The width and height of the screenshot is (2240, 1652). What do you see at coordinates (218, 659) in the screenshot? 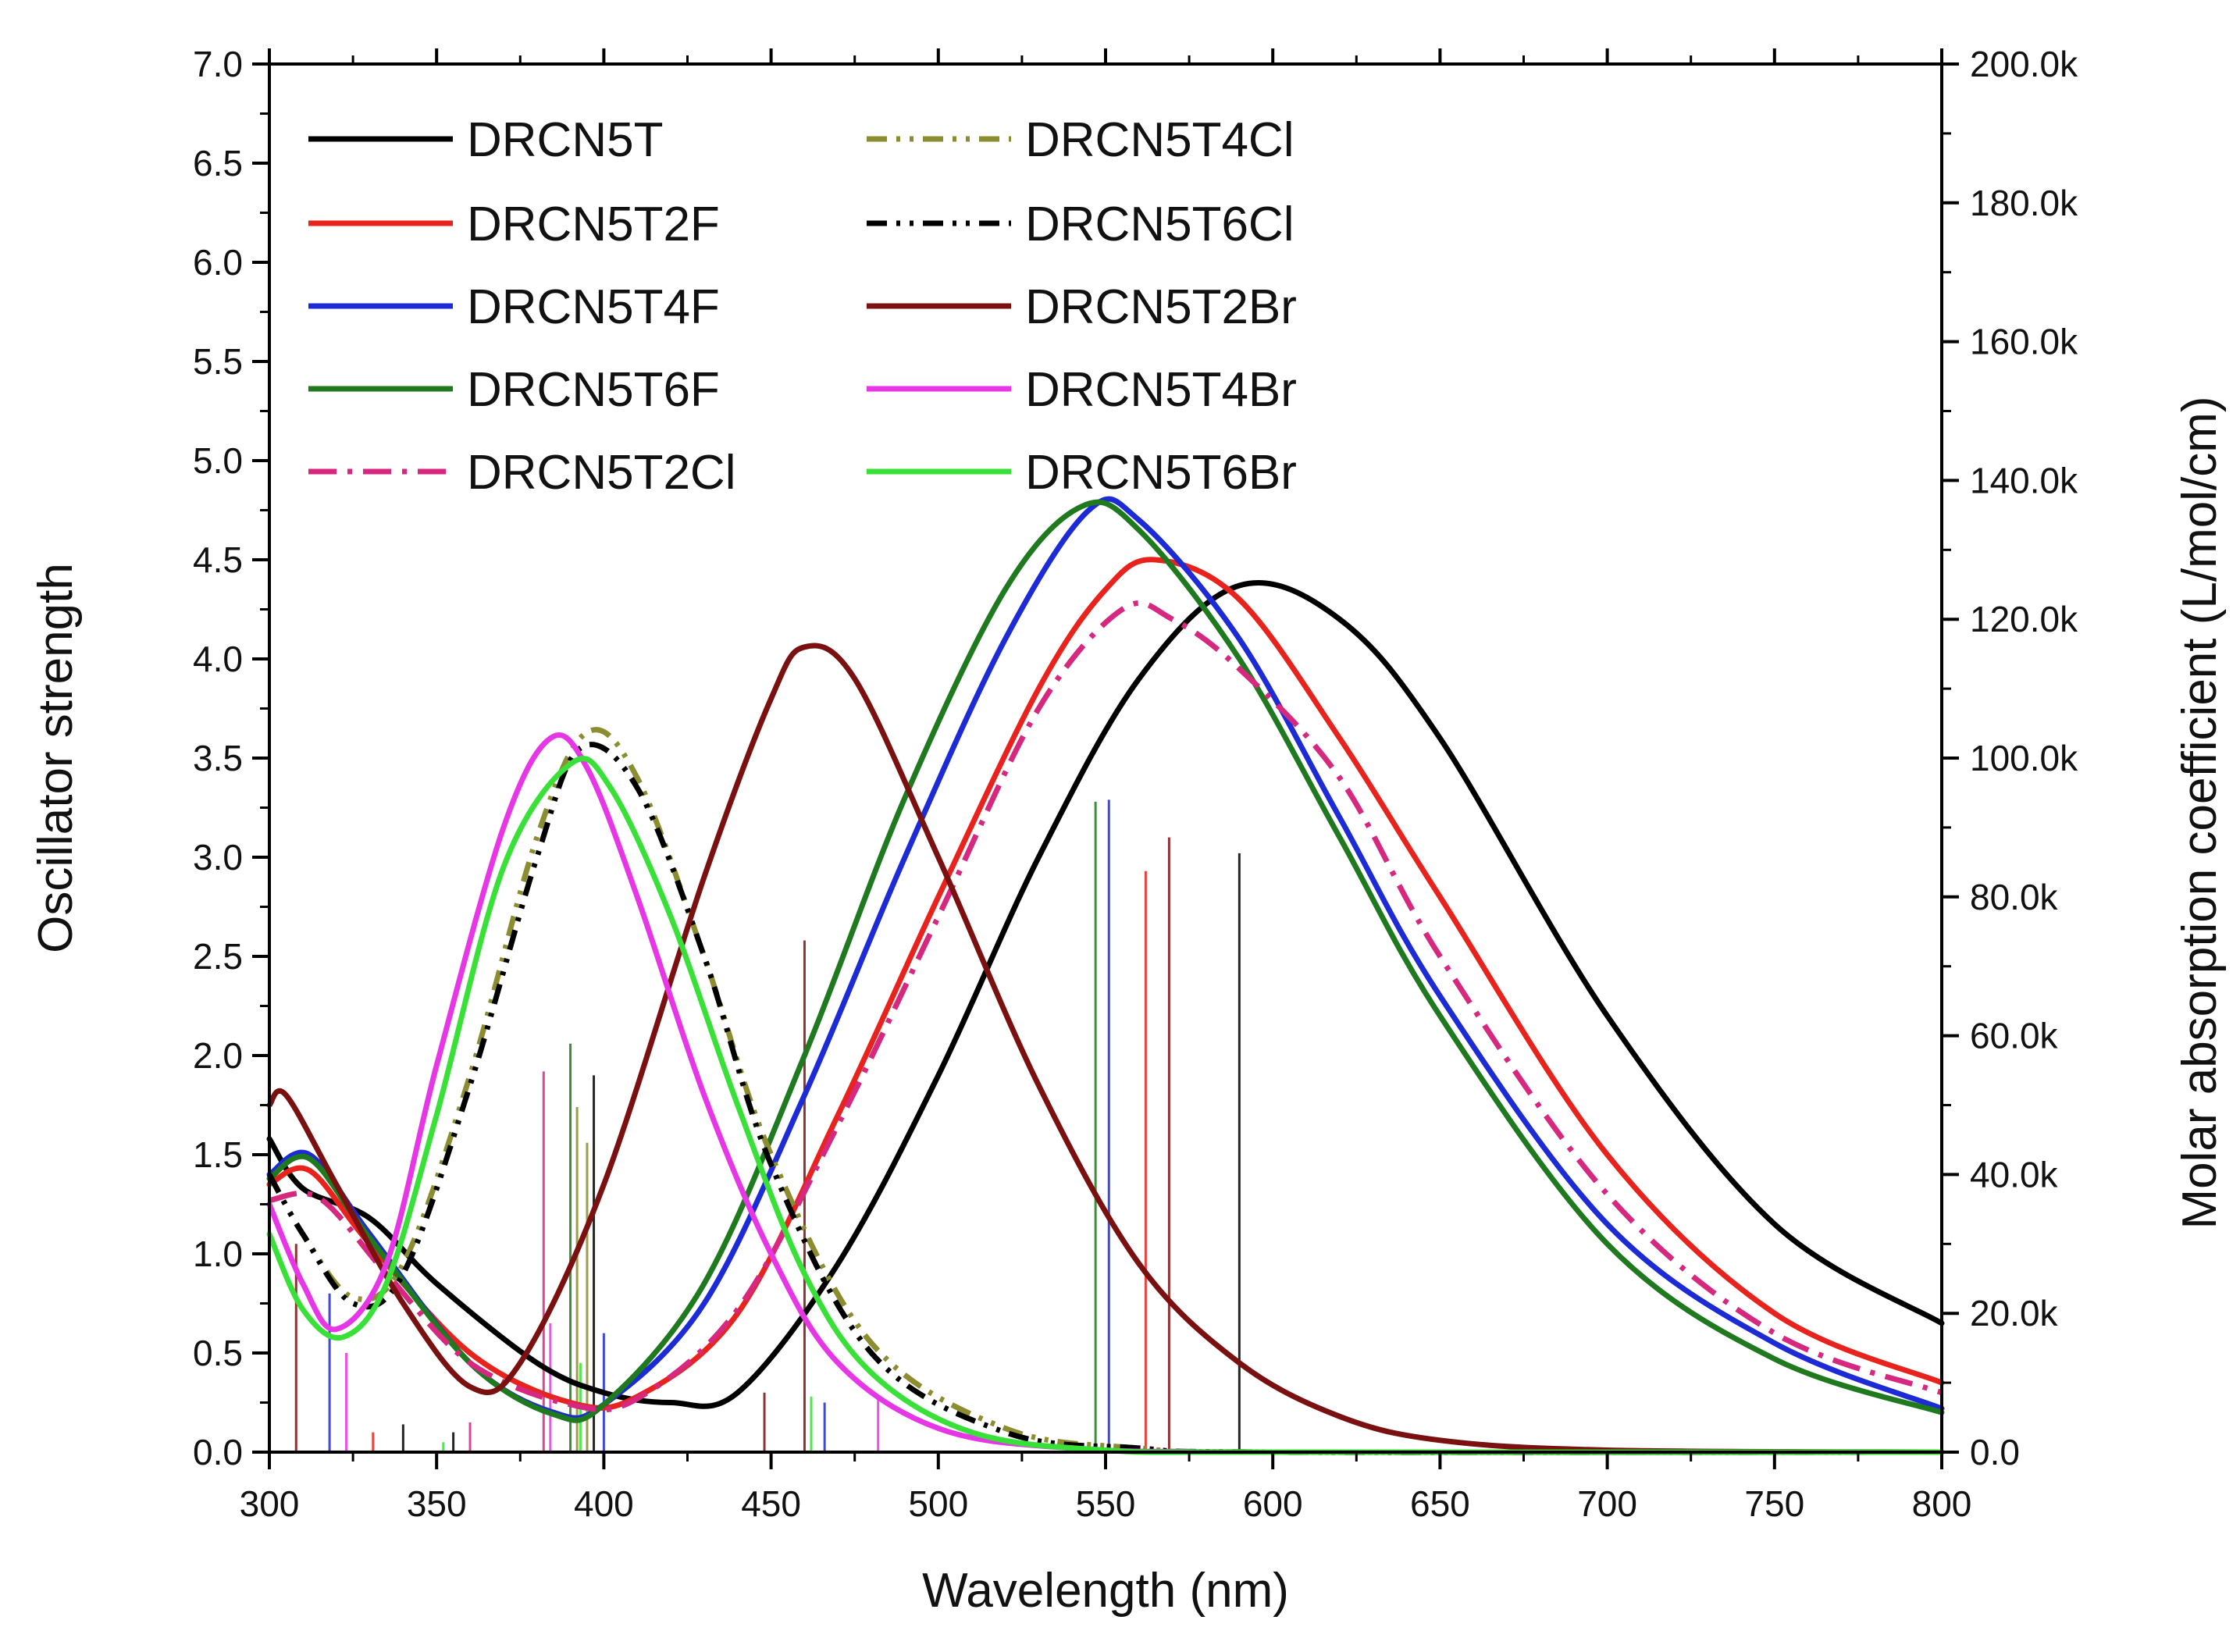
I see `y-tick-label: 4.0` at bounding box center [218, 659].